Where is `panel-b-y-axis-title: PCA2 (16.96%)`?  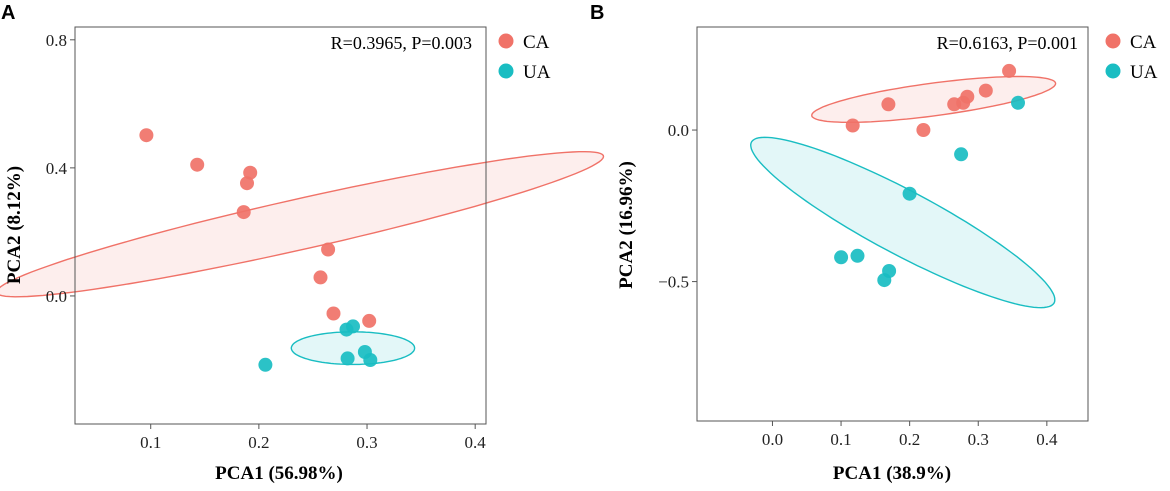 panel-b-y-axis-title: PCA2 (16.96%) is located at coordinates (626, 225).